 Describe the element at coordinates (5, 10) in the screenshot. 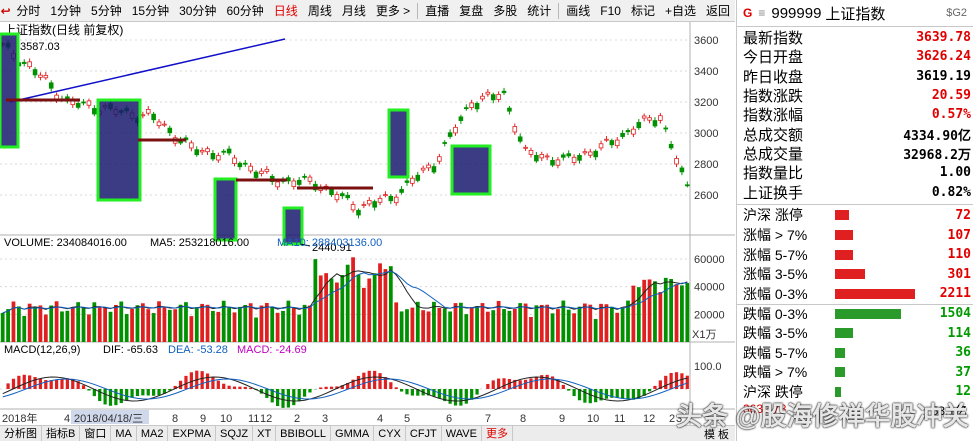

I see `back-arrow-icon: ↩` at that location.